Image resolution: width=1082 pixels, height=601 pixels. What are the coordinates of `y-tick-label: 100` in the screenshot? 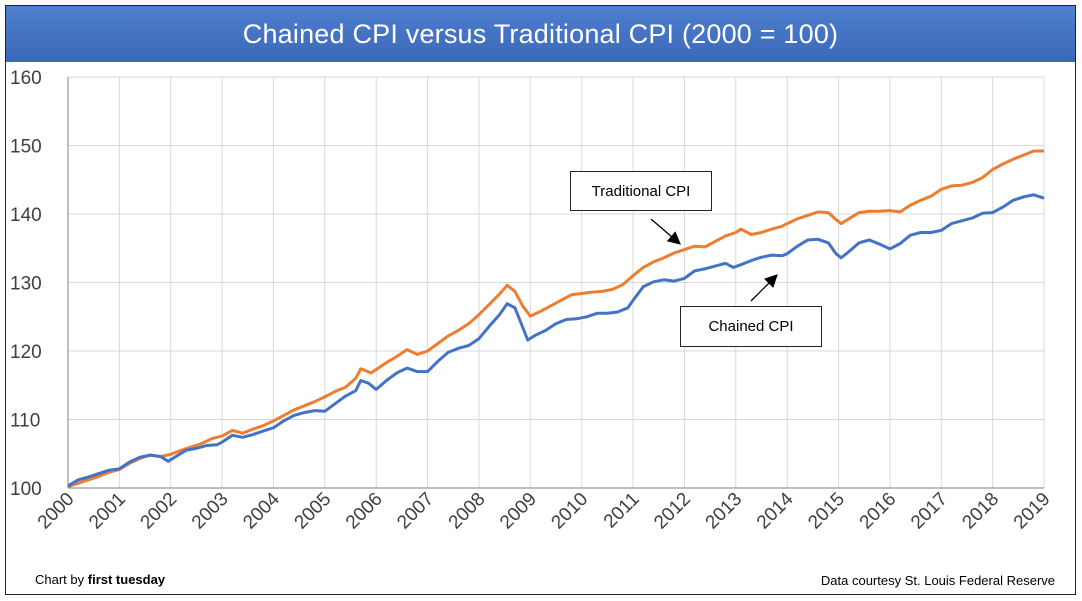 It's located at (26, 489).